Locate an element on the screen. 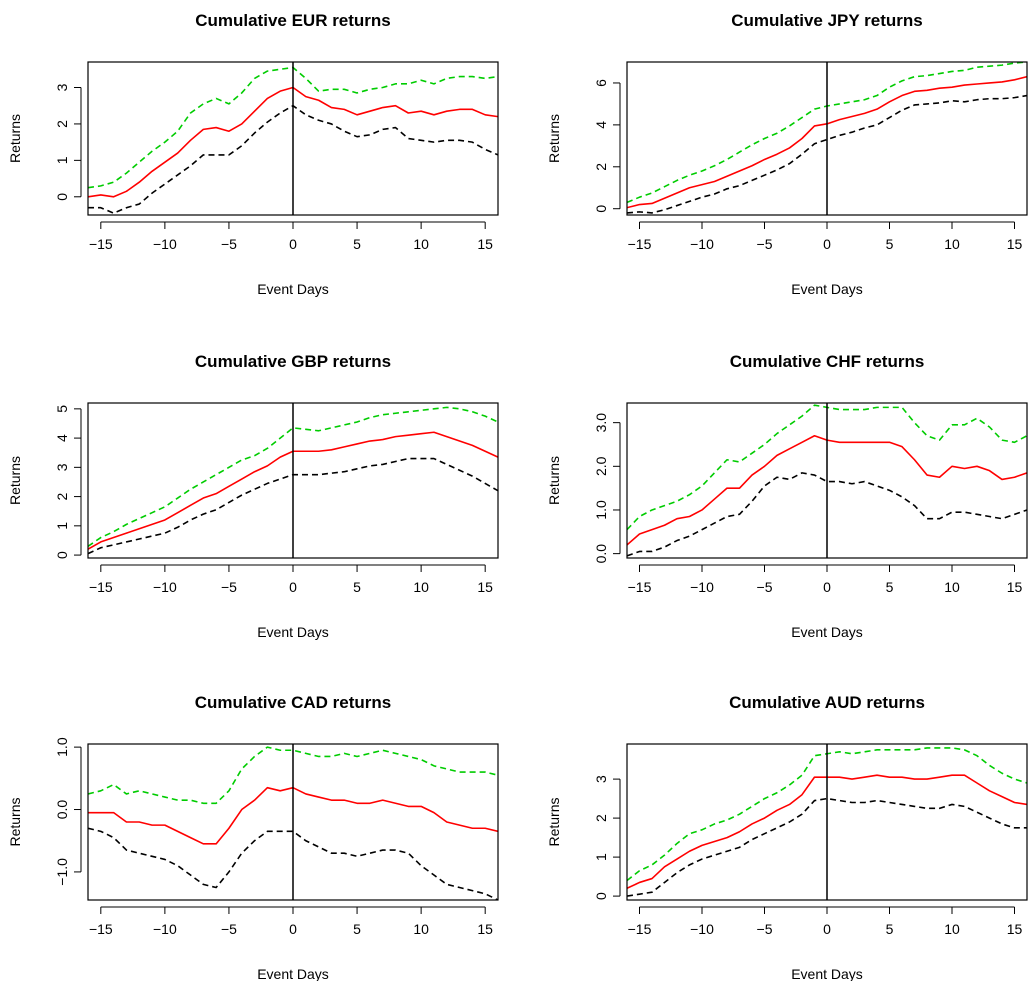 This screenshot has width=1036, height=981. y-tick-label: 5 is located at coordinates (62, 409).